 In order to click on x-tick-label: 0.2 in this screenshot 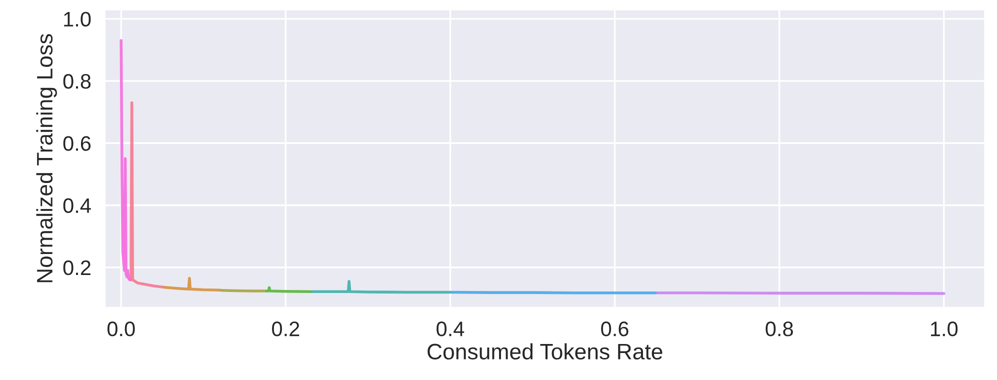, I will do `click(286, 329)`.